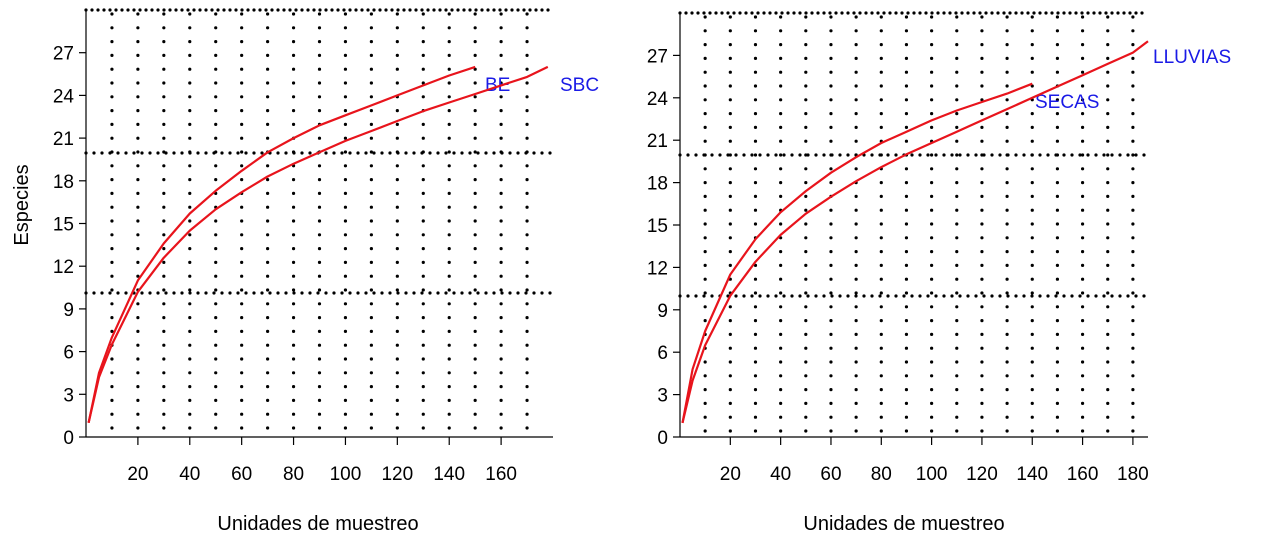  Describe the element at coordinates (1067, 102) in the screenshot. I see `series-label-secas: SECAS` at that location.